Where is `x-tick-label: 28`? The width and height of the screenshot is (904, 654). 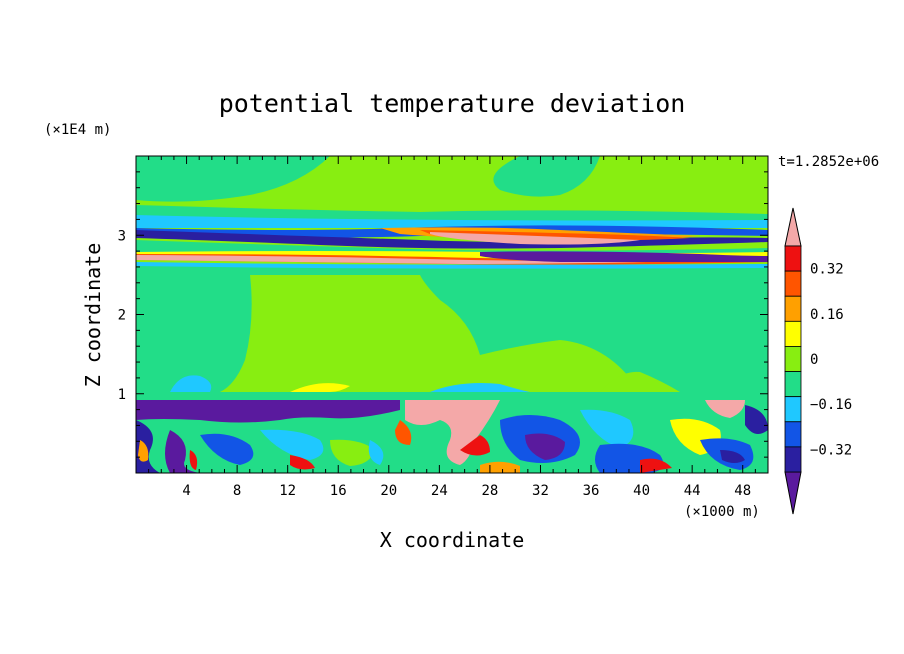
x-tick-label: 28 is located at coordinates (489, 491).